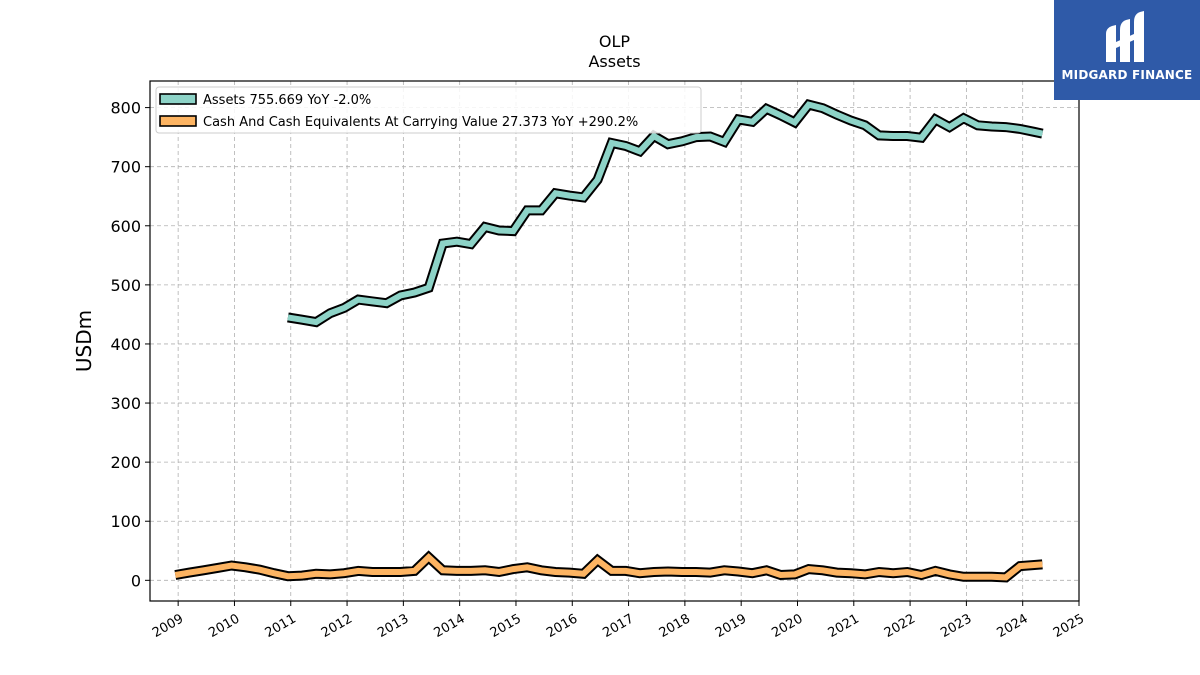  What do you see at coordinates (844, 626) in the screenshot?
I see `x-tick-label: 2021` at bounding box center [844, 626].